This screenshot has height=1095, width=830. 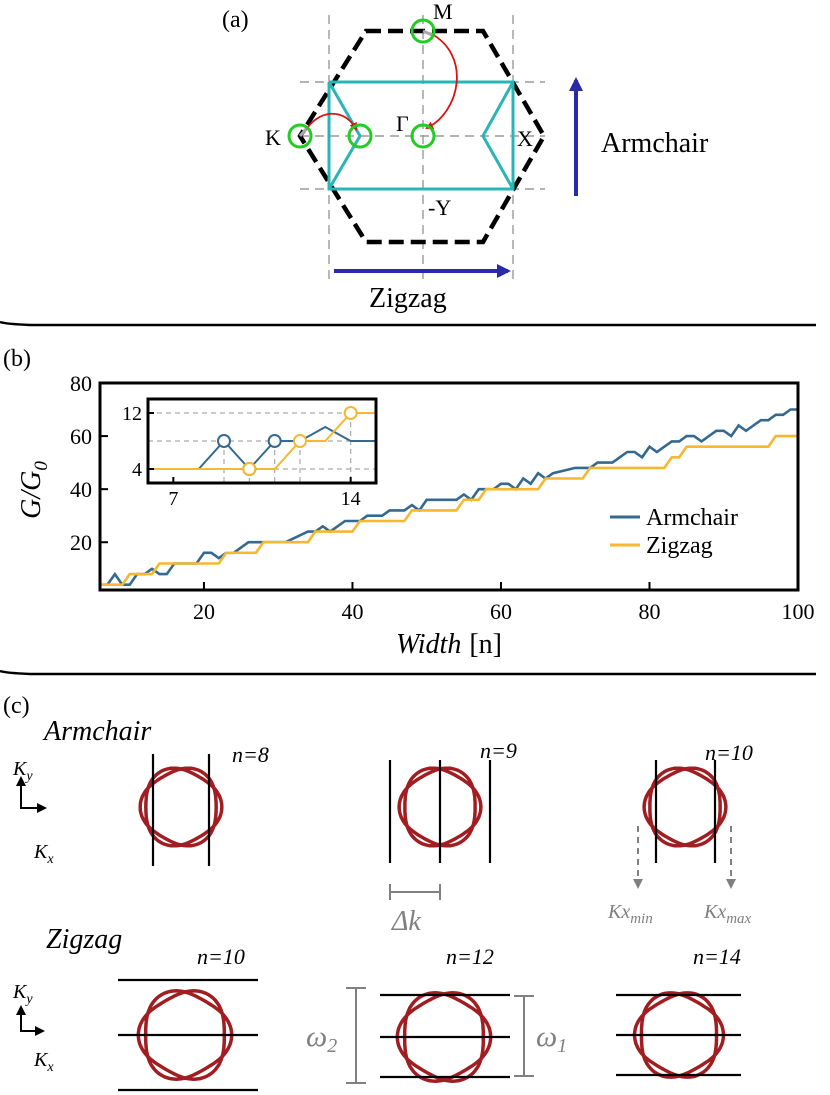 What do you see at coordinates (440, 807) in the screenshot?
I see `contour-armchair-n9` at bounding box center [440, 807].